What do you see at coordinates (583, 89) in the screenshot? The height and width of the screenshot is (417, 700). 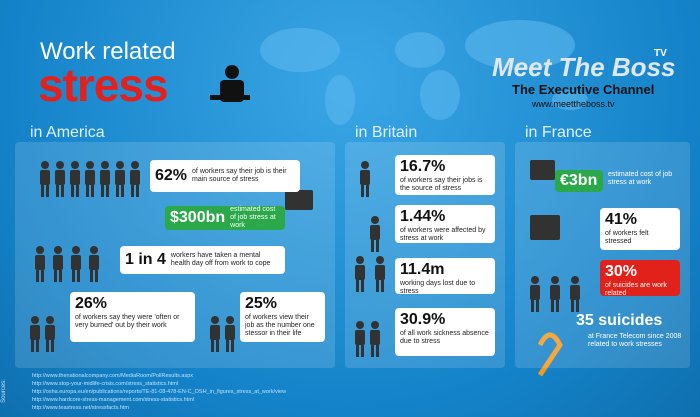 I see `logo-tagline: The Executive Channel` at bounding box center [583, 89].